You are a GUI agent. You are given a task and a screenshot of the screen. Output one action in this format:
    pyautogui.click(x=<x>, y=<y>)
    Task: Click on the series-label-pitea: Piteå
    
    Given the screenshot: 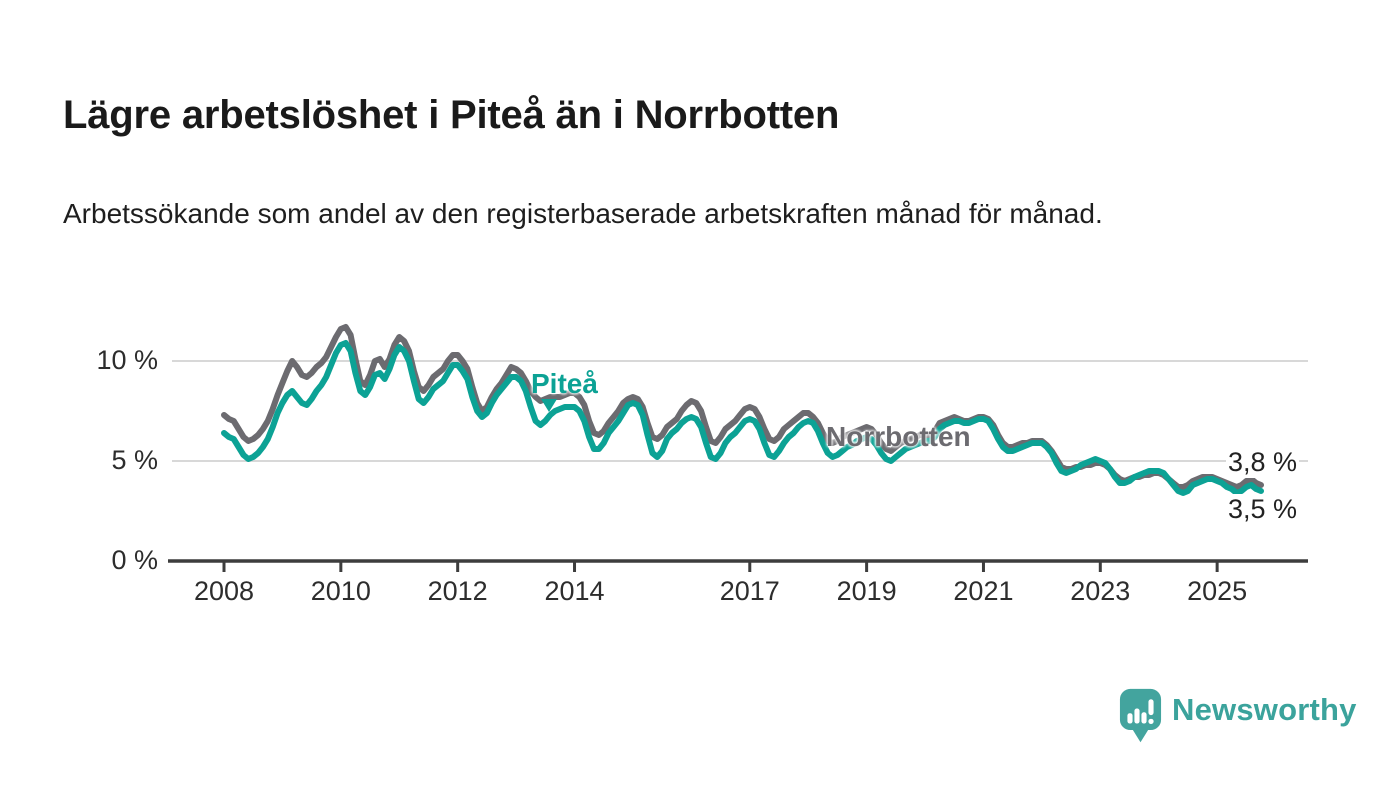 What is the action you would take?
    pyautogui.click(x=564, y=383)
    